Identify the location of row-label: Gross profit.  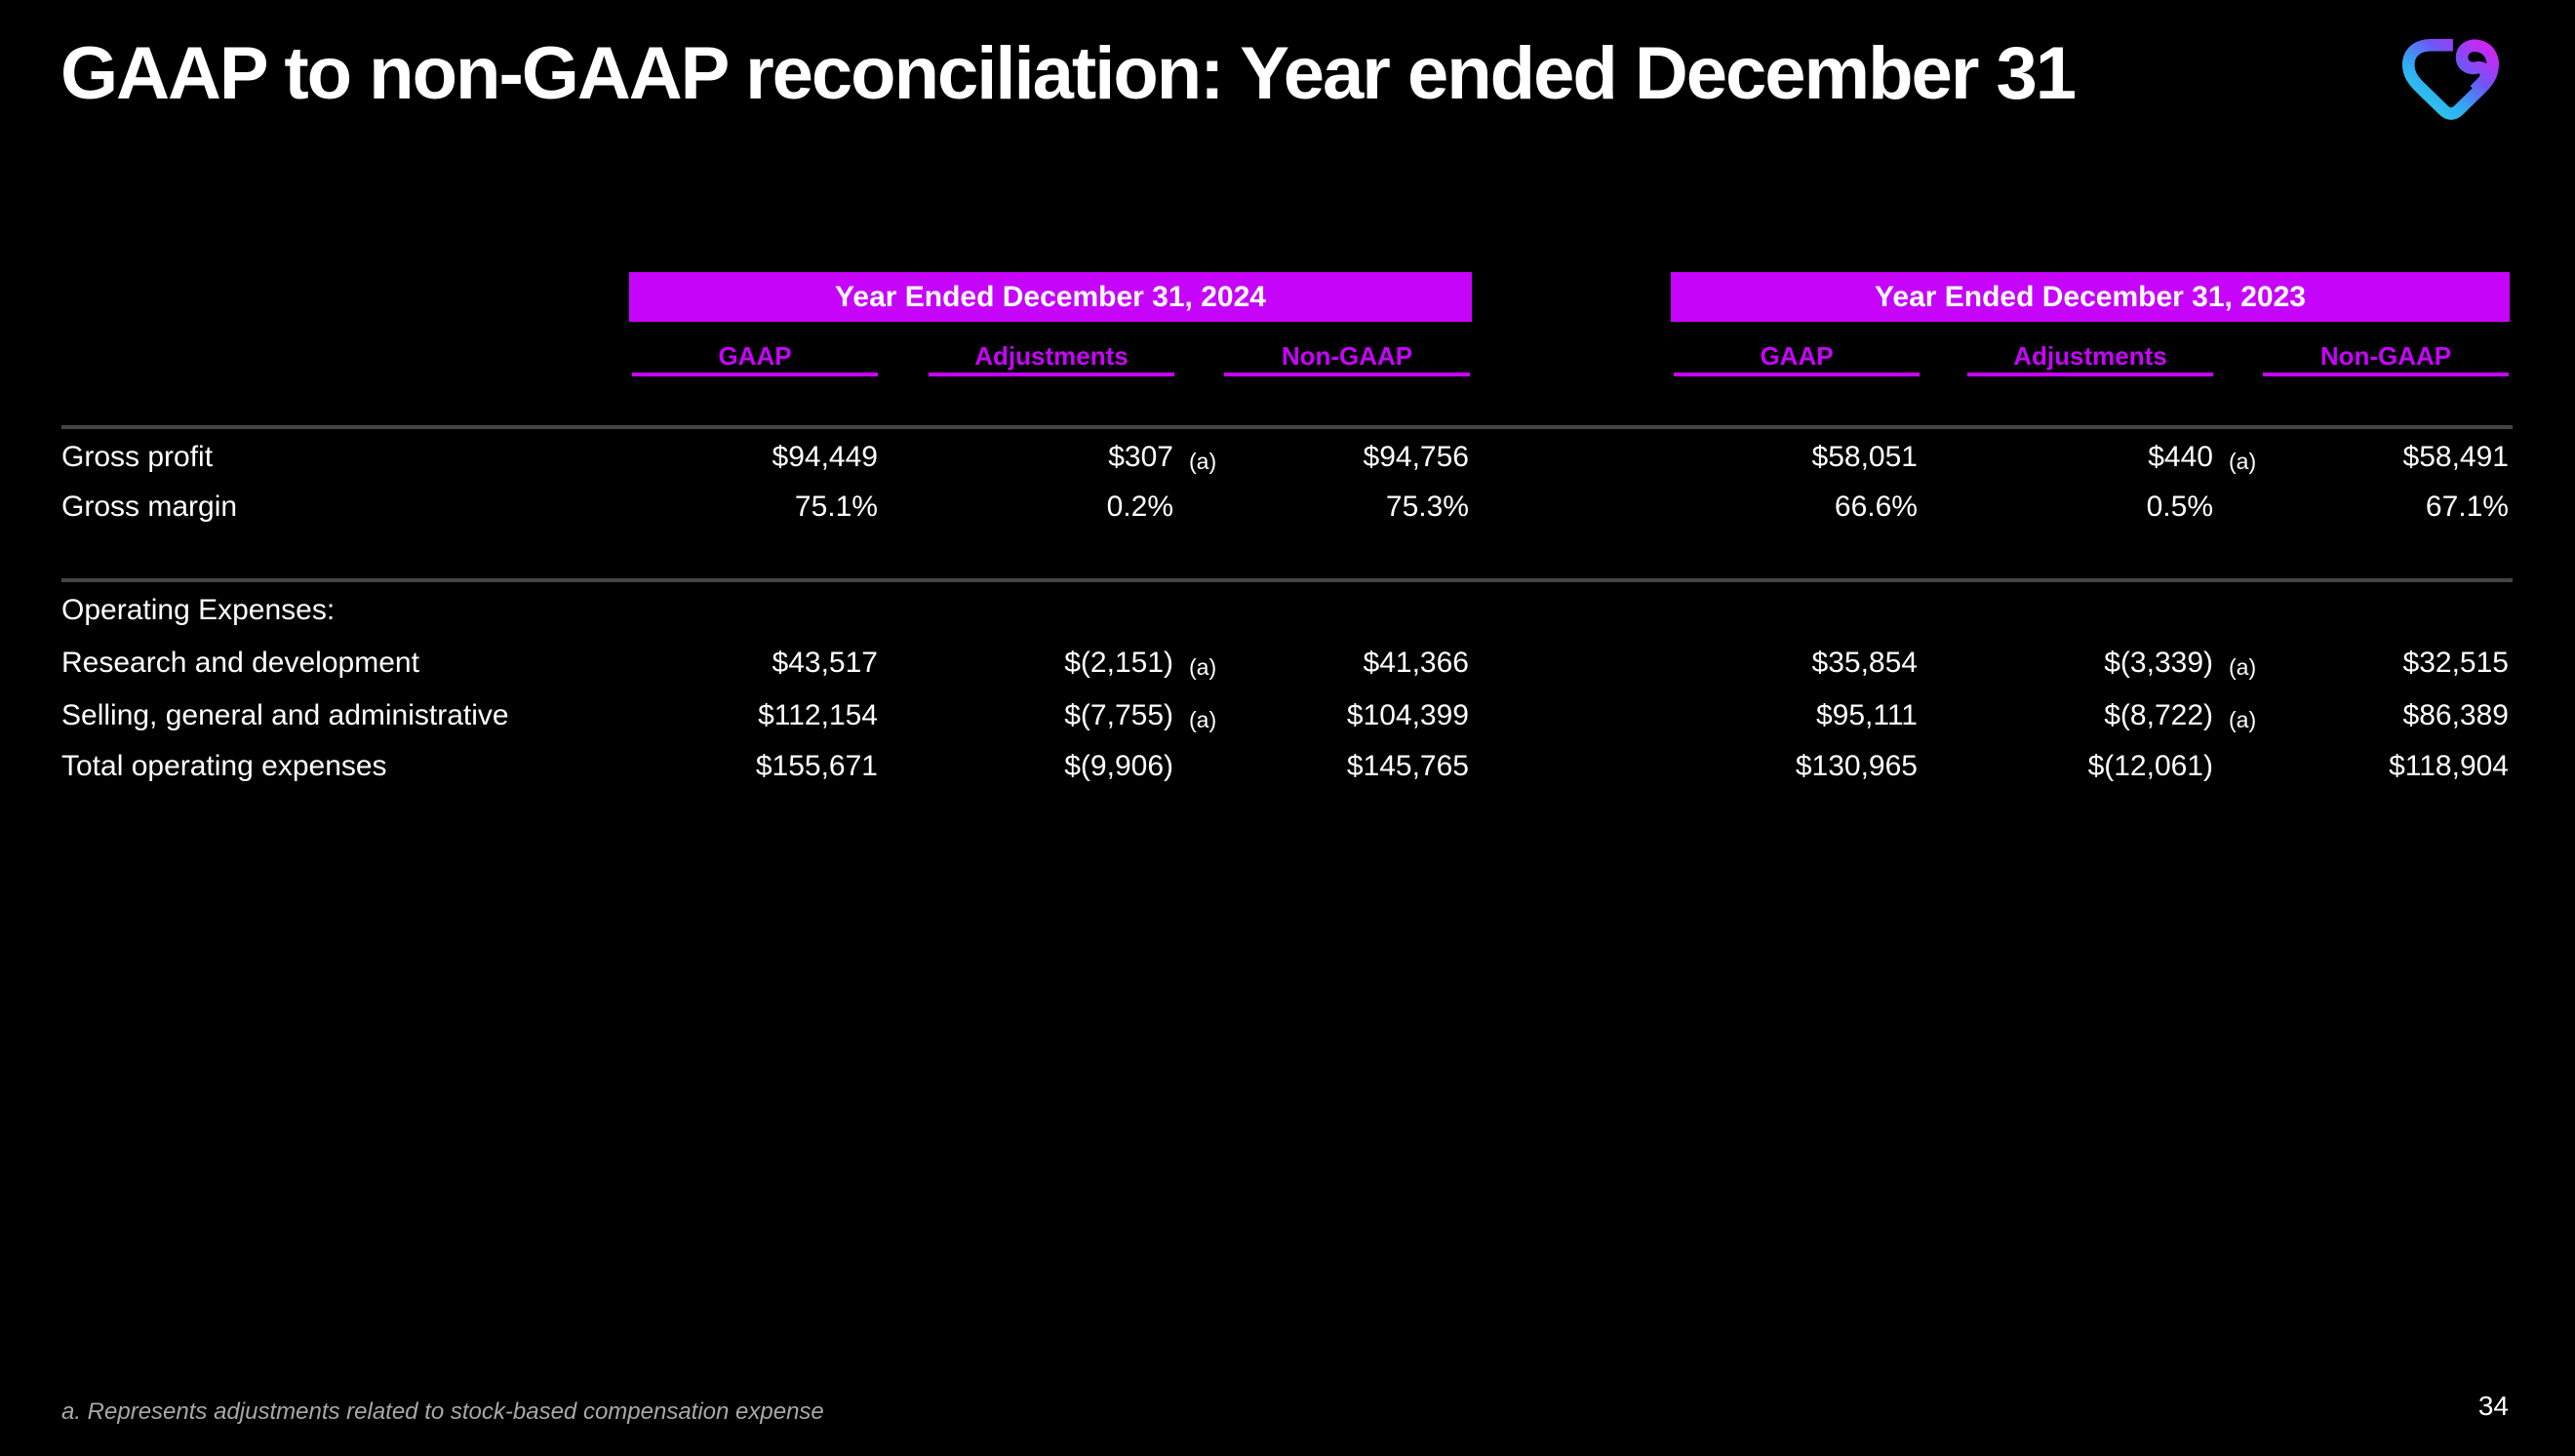
(137, 457).